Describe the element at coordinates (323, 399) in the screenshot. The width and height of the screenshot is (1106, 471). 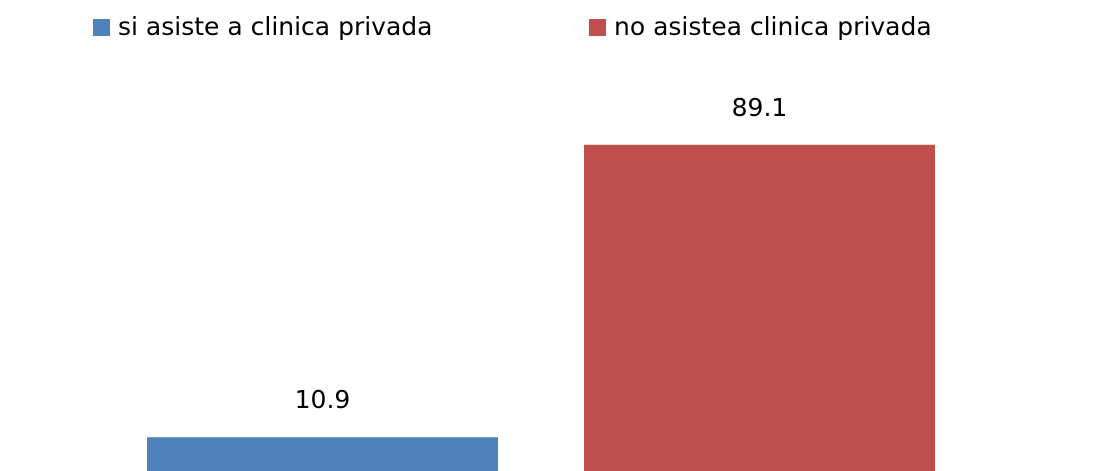
I see `data-label: 10.9` at that location.